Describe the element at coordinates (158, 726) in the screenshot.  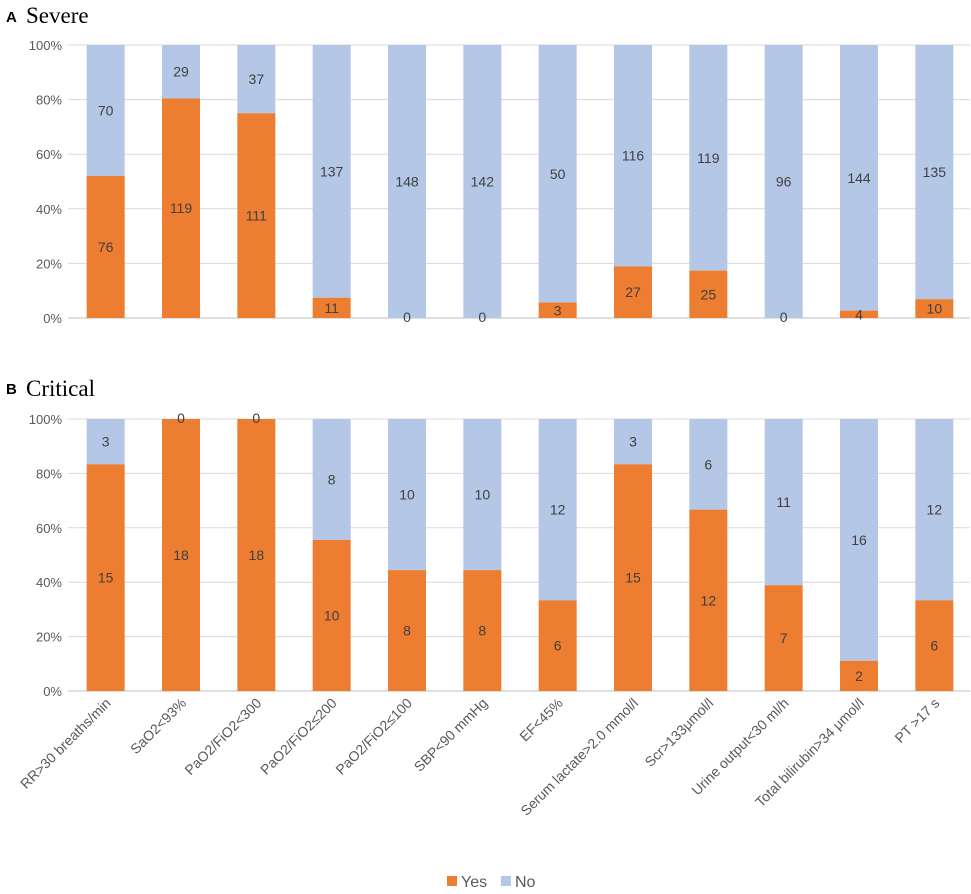
I see `x-tick-label: SaO2<93%` at that location.